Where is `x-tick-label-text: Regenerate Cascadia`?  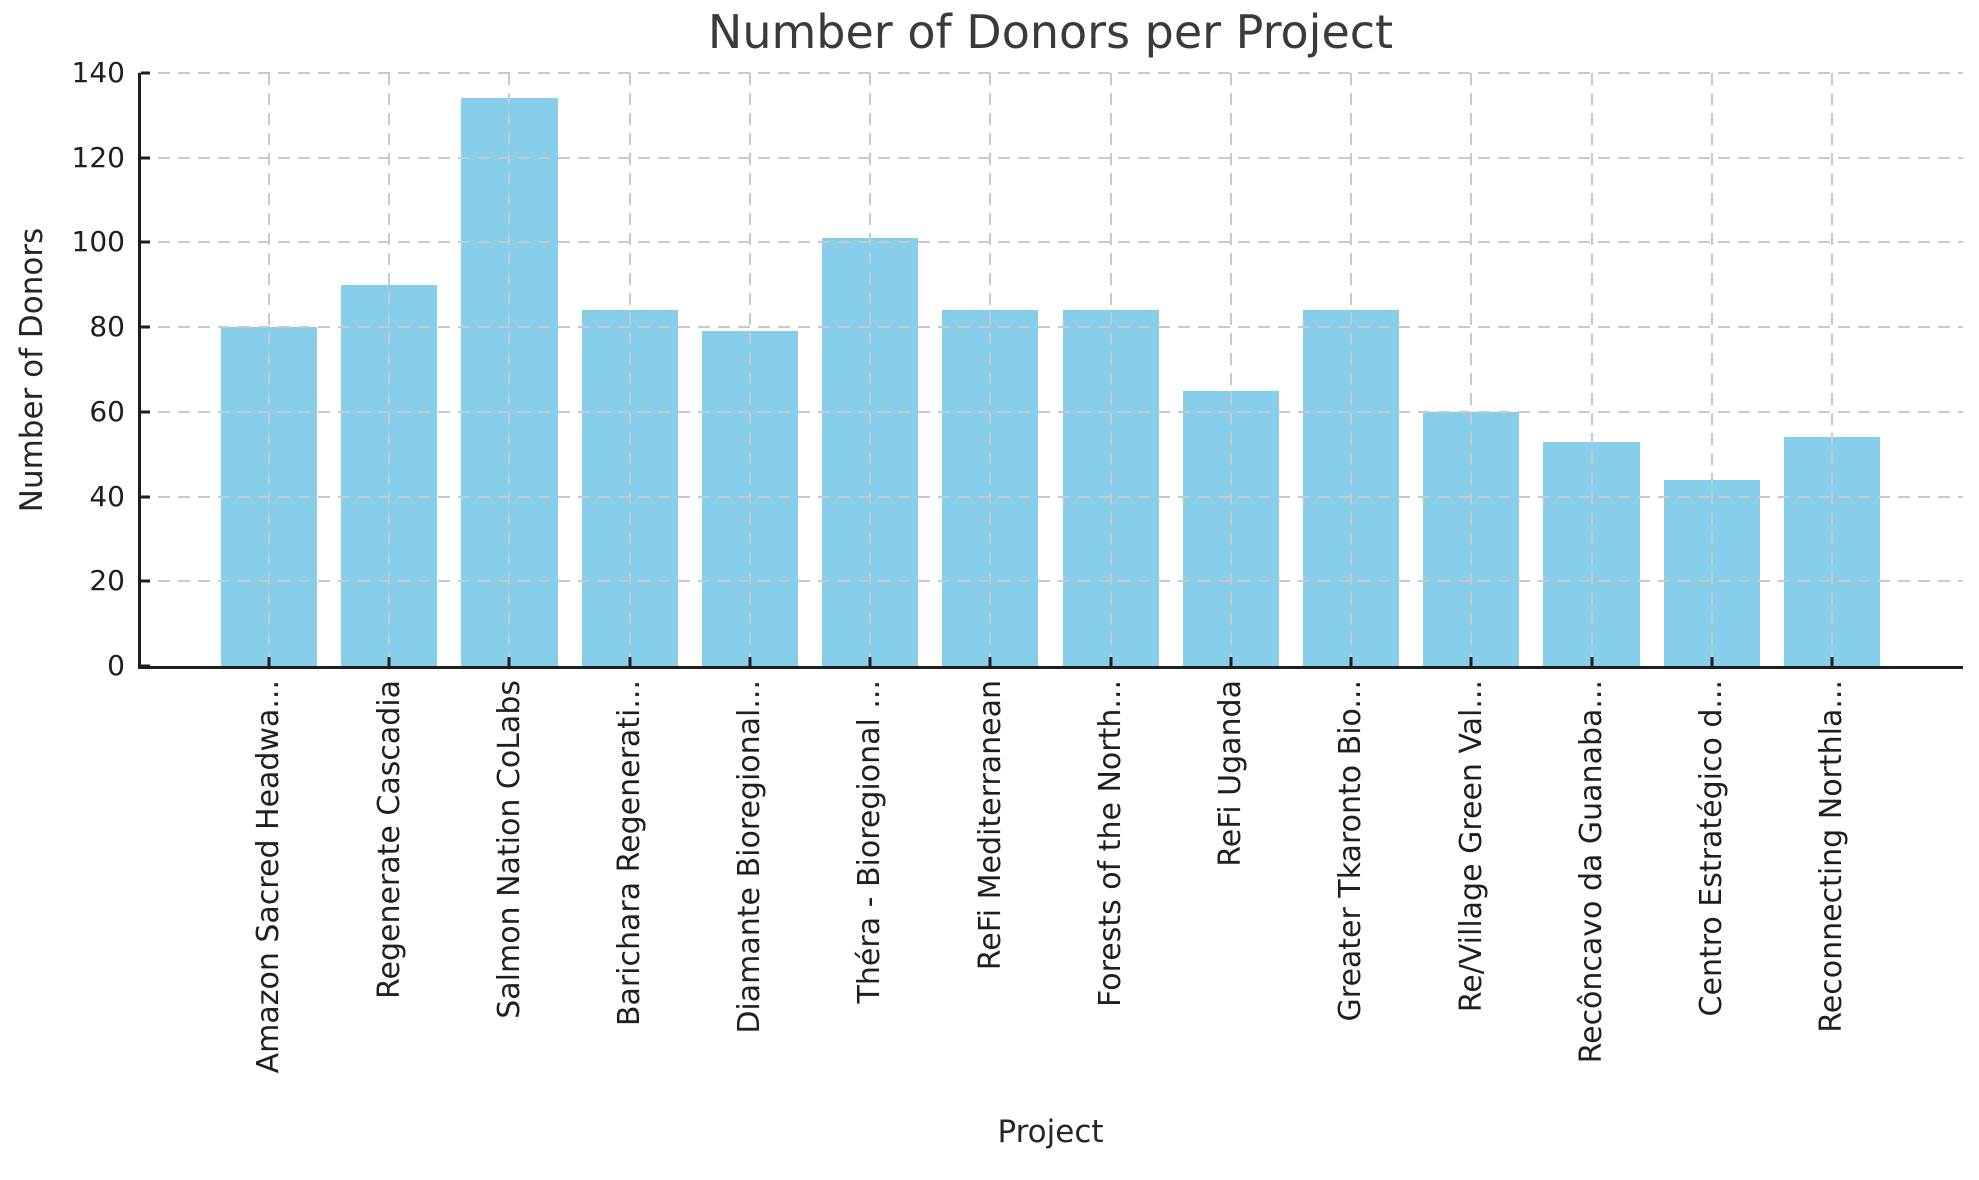
x-tick-label-text: Regenerate Cascadia is located at coordinates (389, 839).